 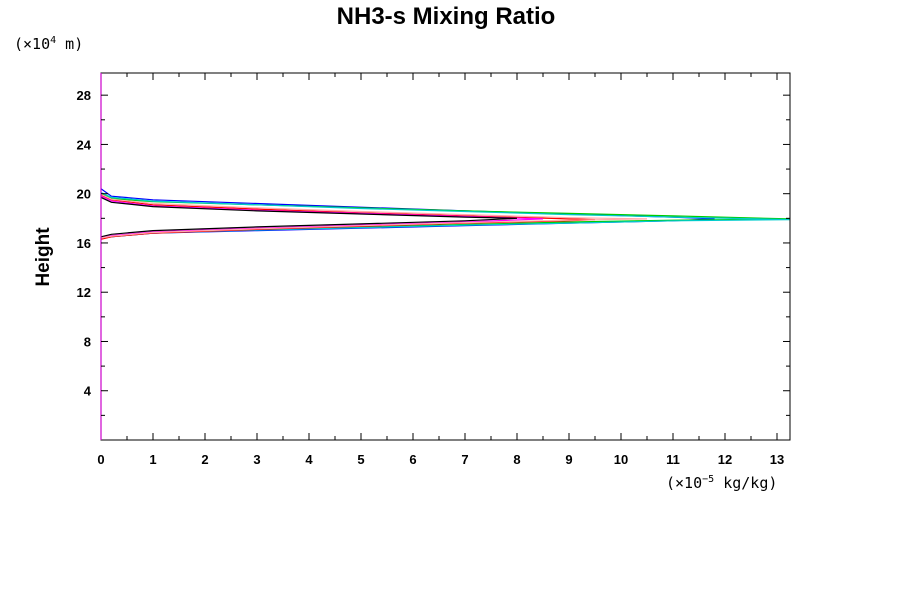 I want to click on y-tick-label: 12, so click(x=84, y=292).